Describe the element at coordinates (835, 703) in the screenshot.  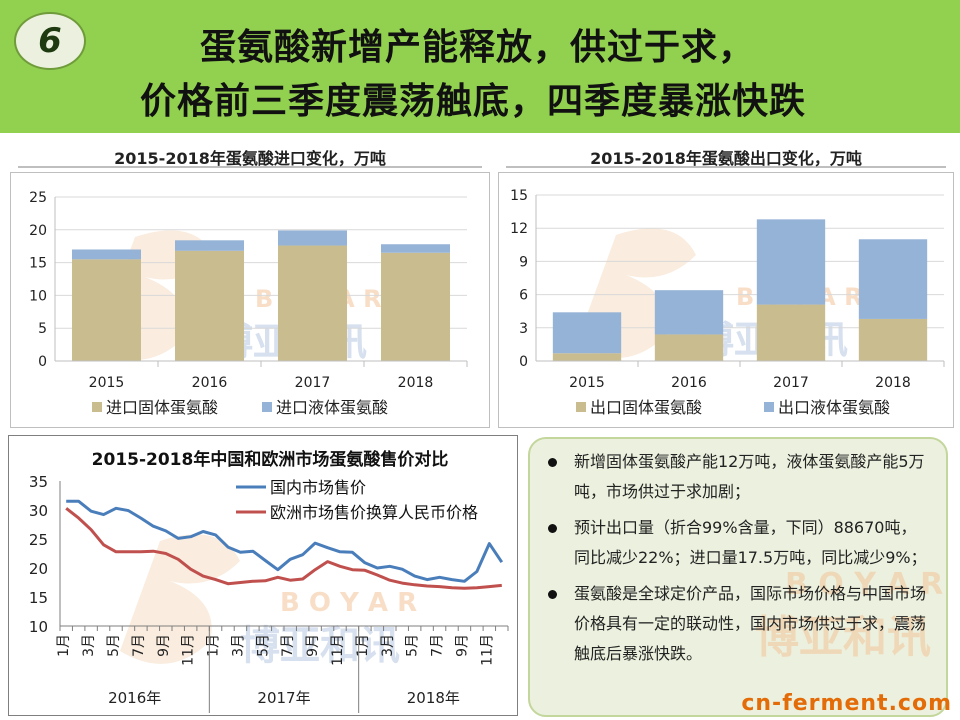
I see `site-logo-main: ferment` at that location.